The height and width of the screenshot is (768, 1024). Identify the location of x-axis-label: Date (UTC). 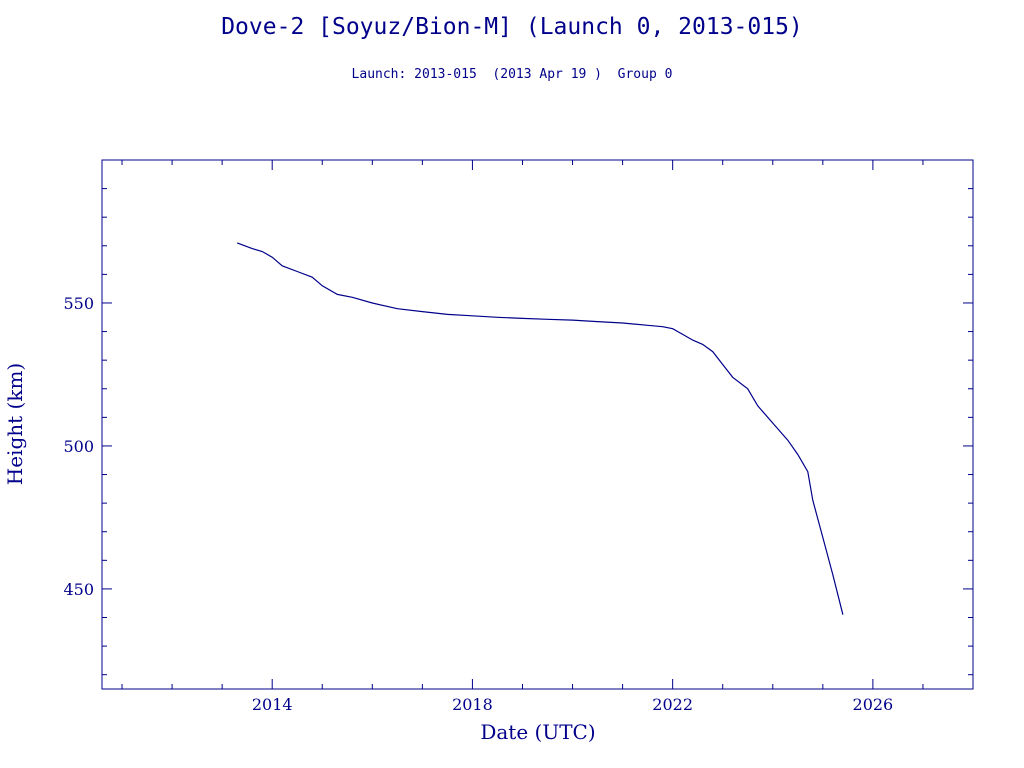
(537, 732).